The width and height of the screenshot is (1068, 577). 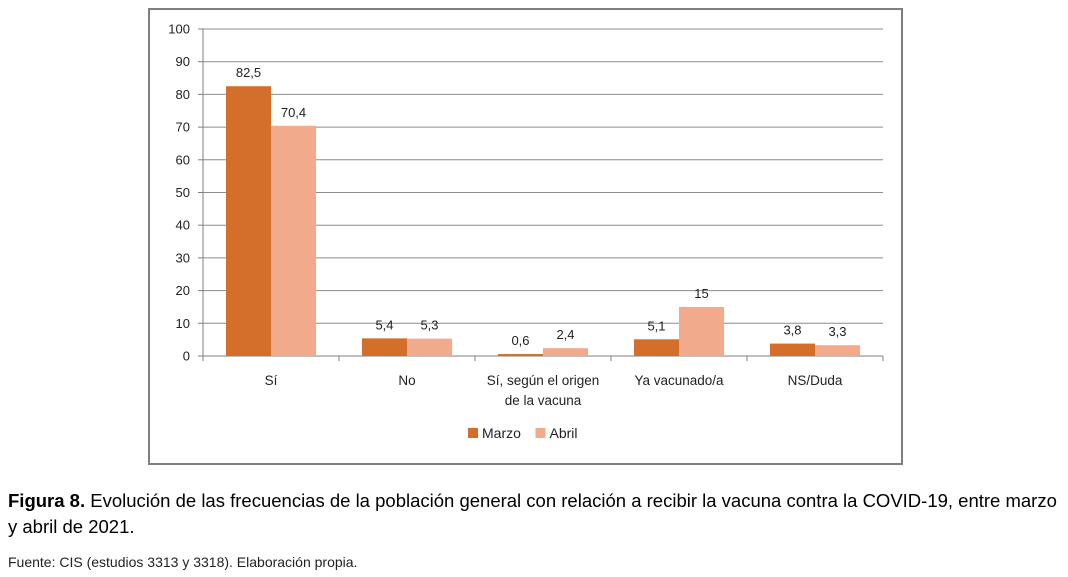 What do you see at coordinates (564, 433) in the screenshot?
I see `legend-label: Abril` at bounding box center [564, 433].